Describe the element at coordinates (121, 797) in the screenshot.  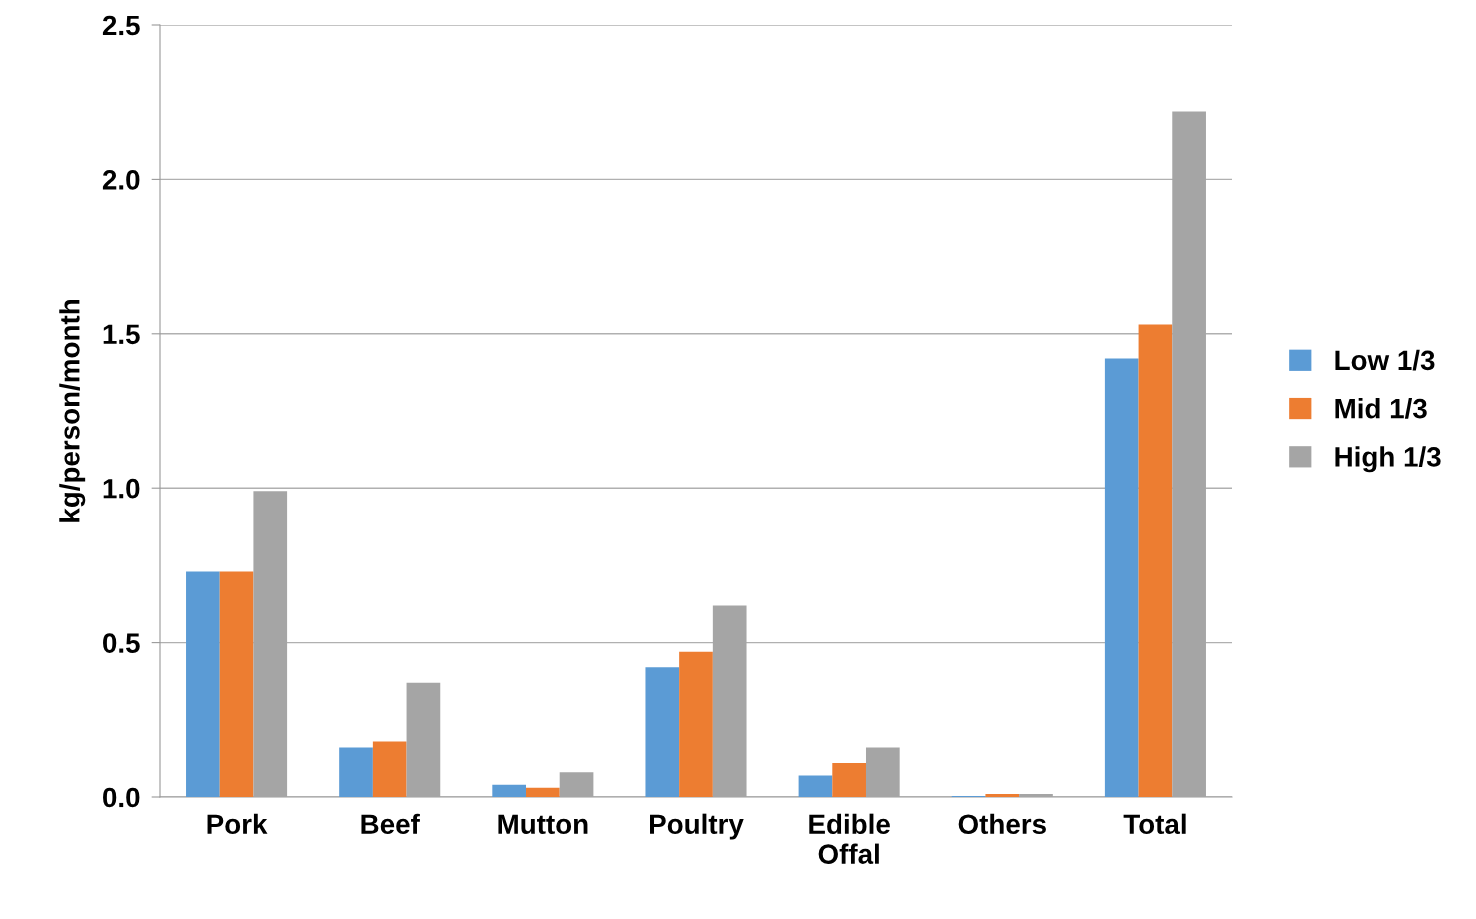
I see `y-tick-label: 0.0` at that location.